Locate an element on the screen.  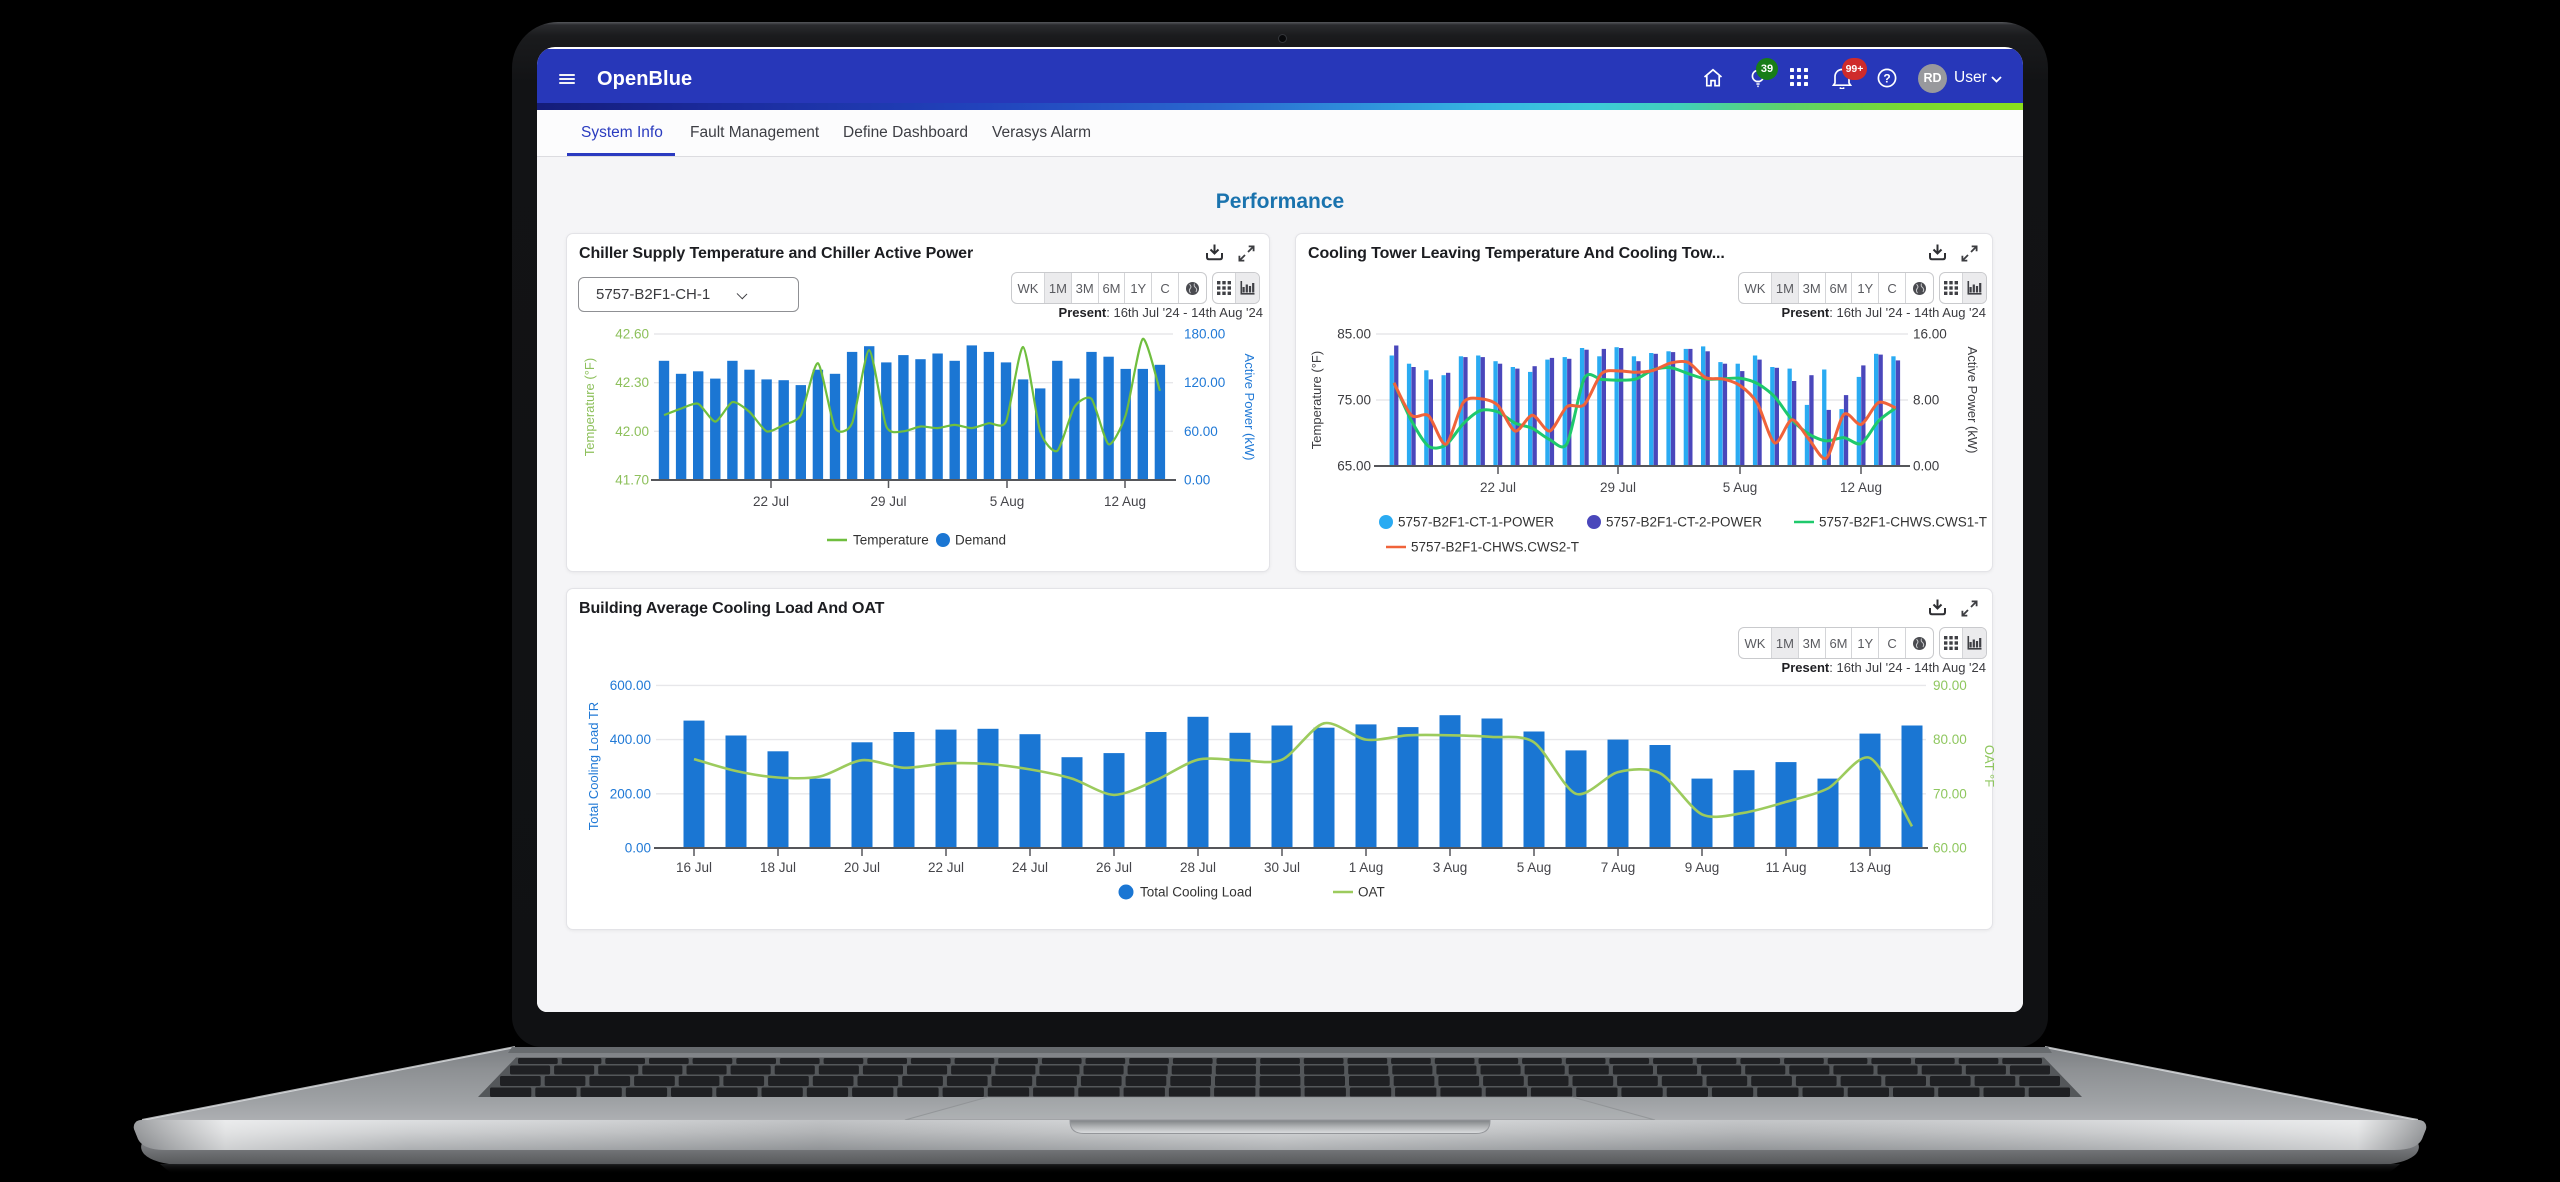
svg-text: 42.00 is located at coordinates (632, 431).